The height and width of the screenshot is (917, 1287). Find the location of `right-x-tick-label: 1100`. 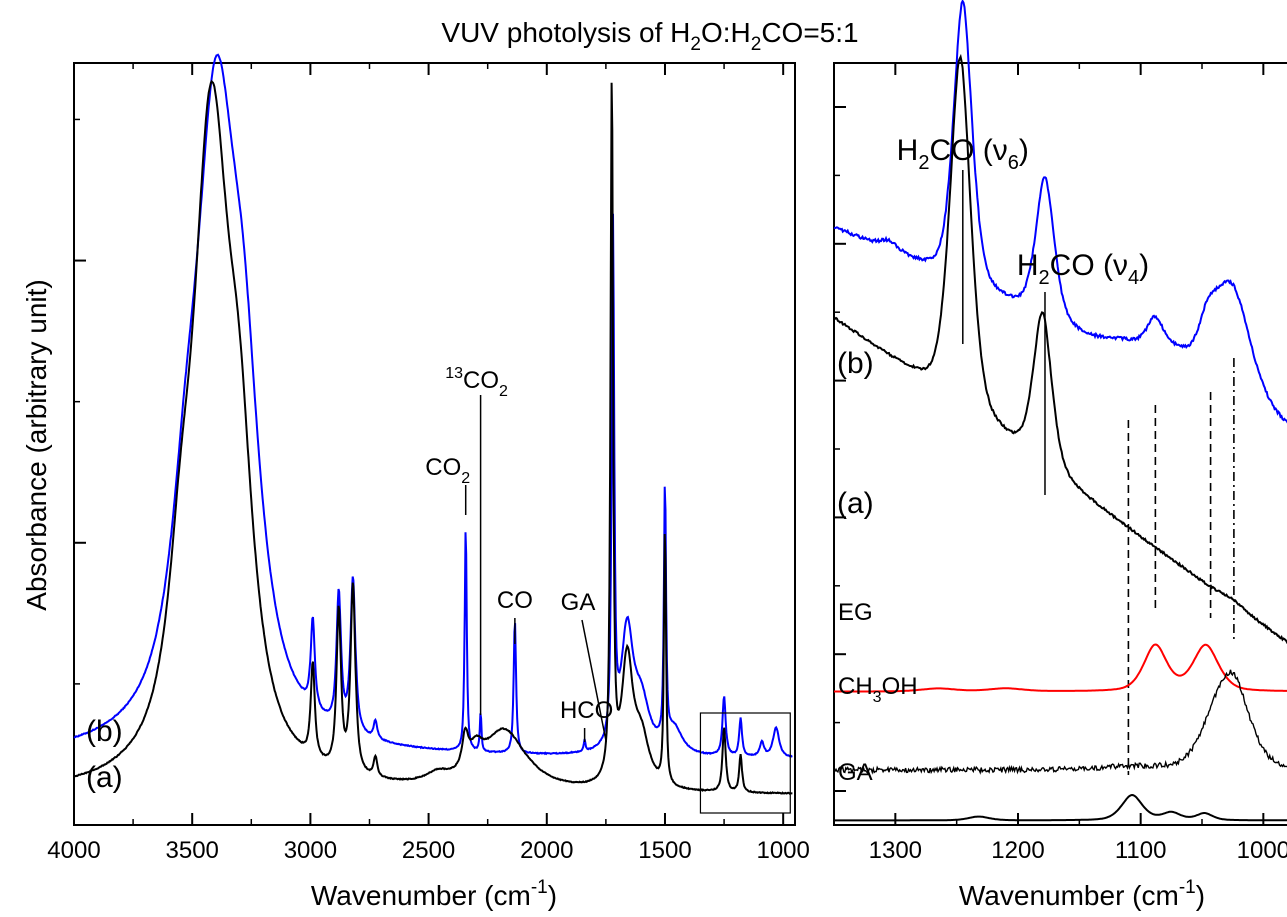

right-x-tick-label: 1100 is located at coordinates (1141, 850).